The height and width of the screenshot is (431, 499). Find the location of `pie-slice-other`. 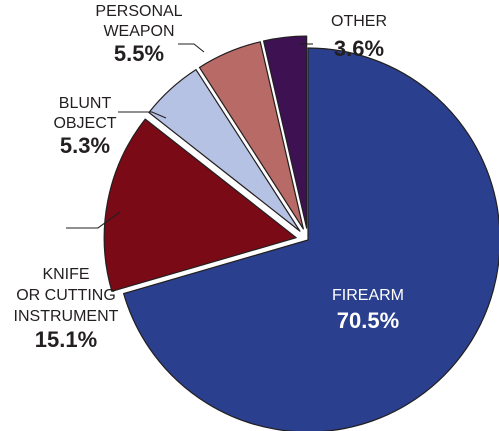

pie-slice-other is located at coordinates (285, 132).